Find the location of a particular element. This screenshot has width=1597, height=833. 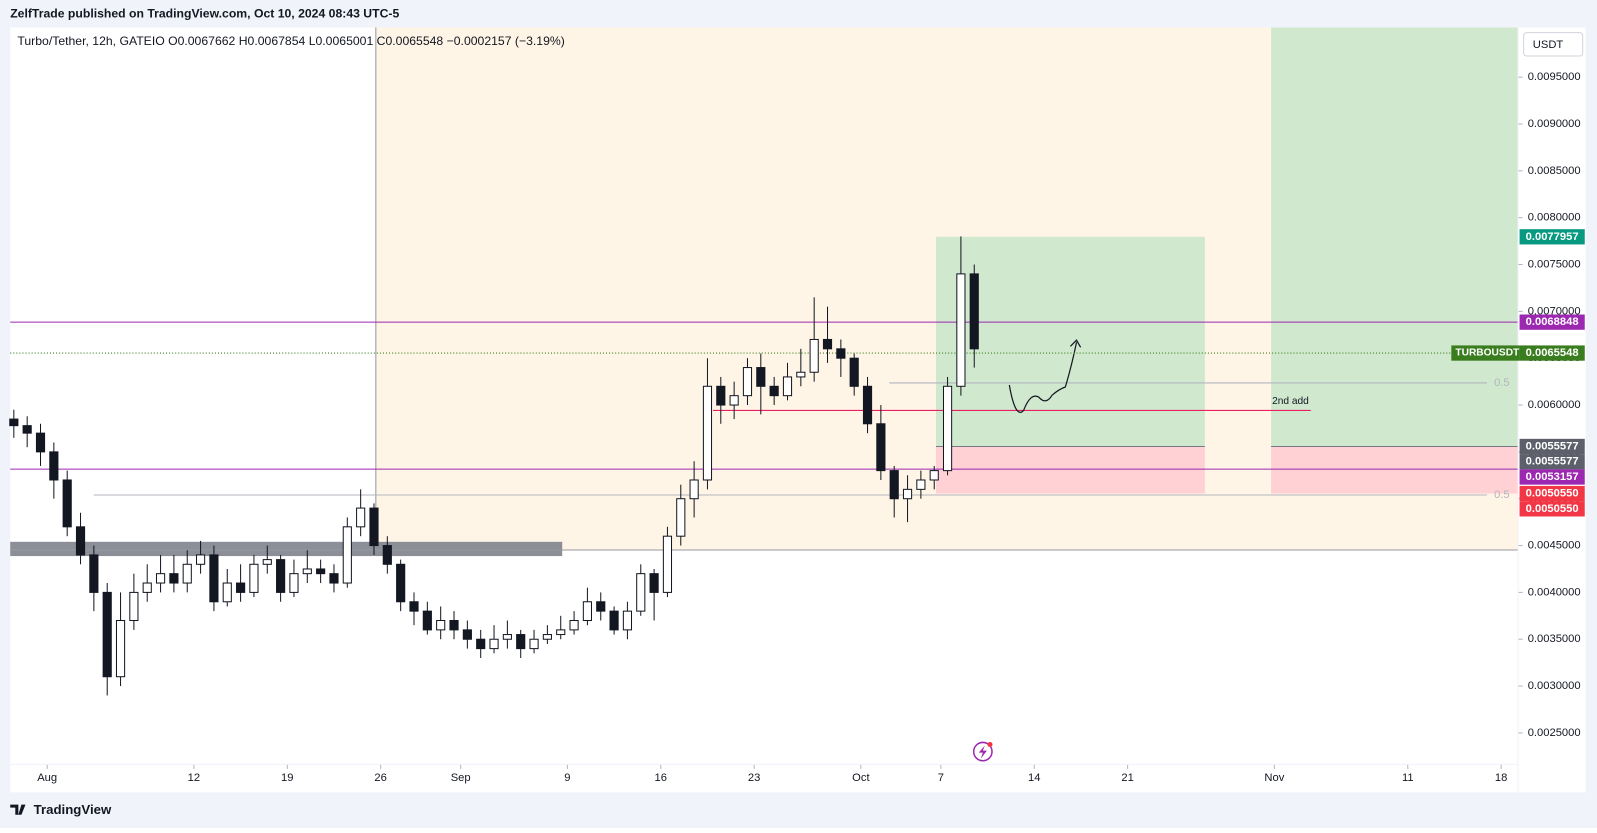

price-label: 0.0050550 is located at coordinates (1552, 509).